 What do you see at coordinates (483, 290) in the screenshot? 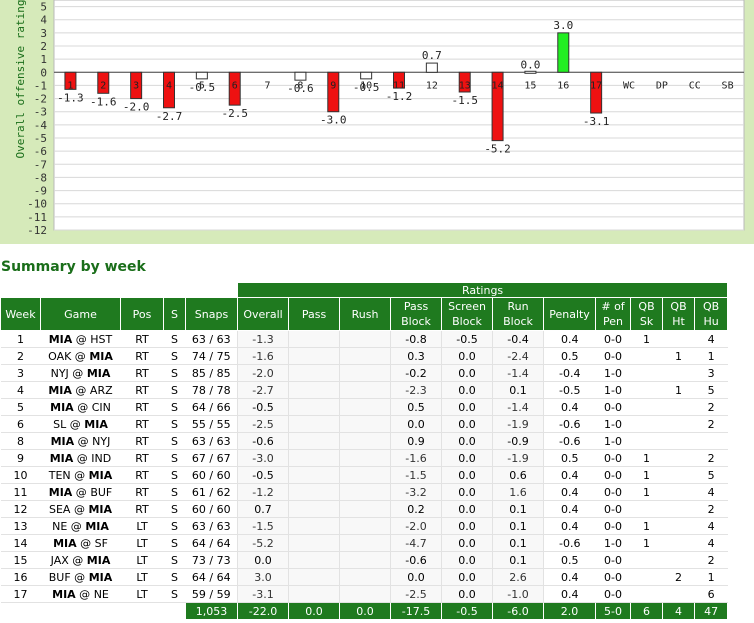
I see `ratings-group-header: Ratings` at bounding box center [483, 290].